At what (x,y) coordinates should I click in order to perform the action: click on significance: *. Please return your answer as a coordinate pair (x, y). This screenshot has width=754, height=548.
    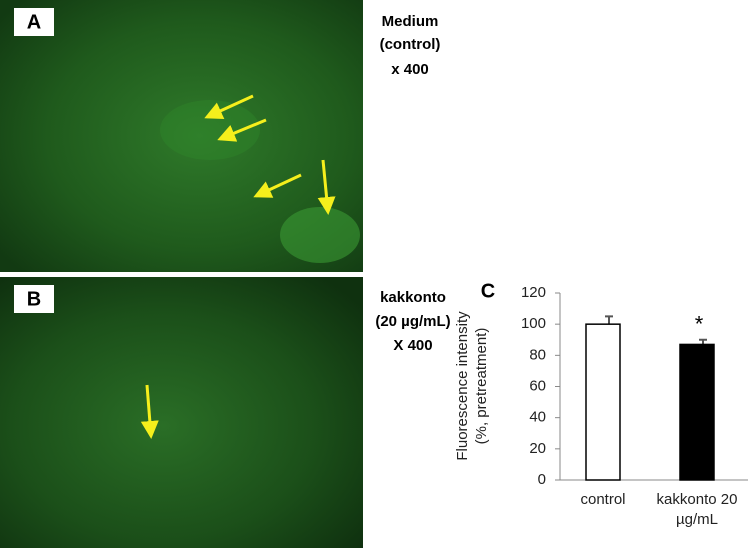
    Looking at the image, I should click on (699, 324).